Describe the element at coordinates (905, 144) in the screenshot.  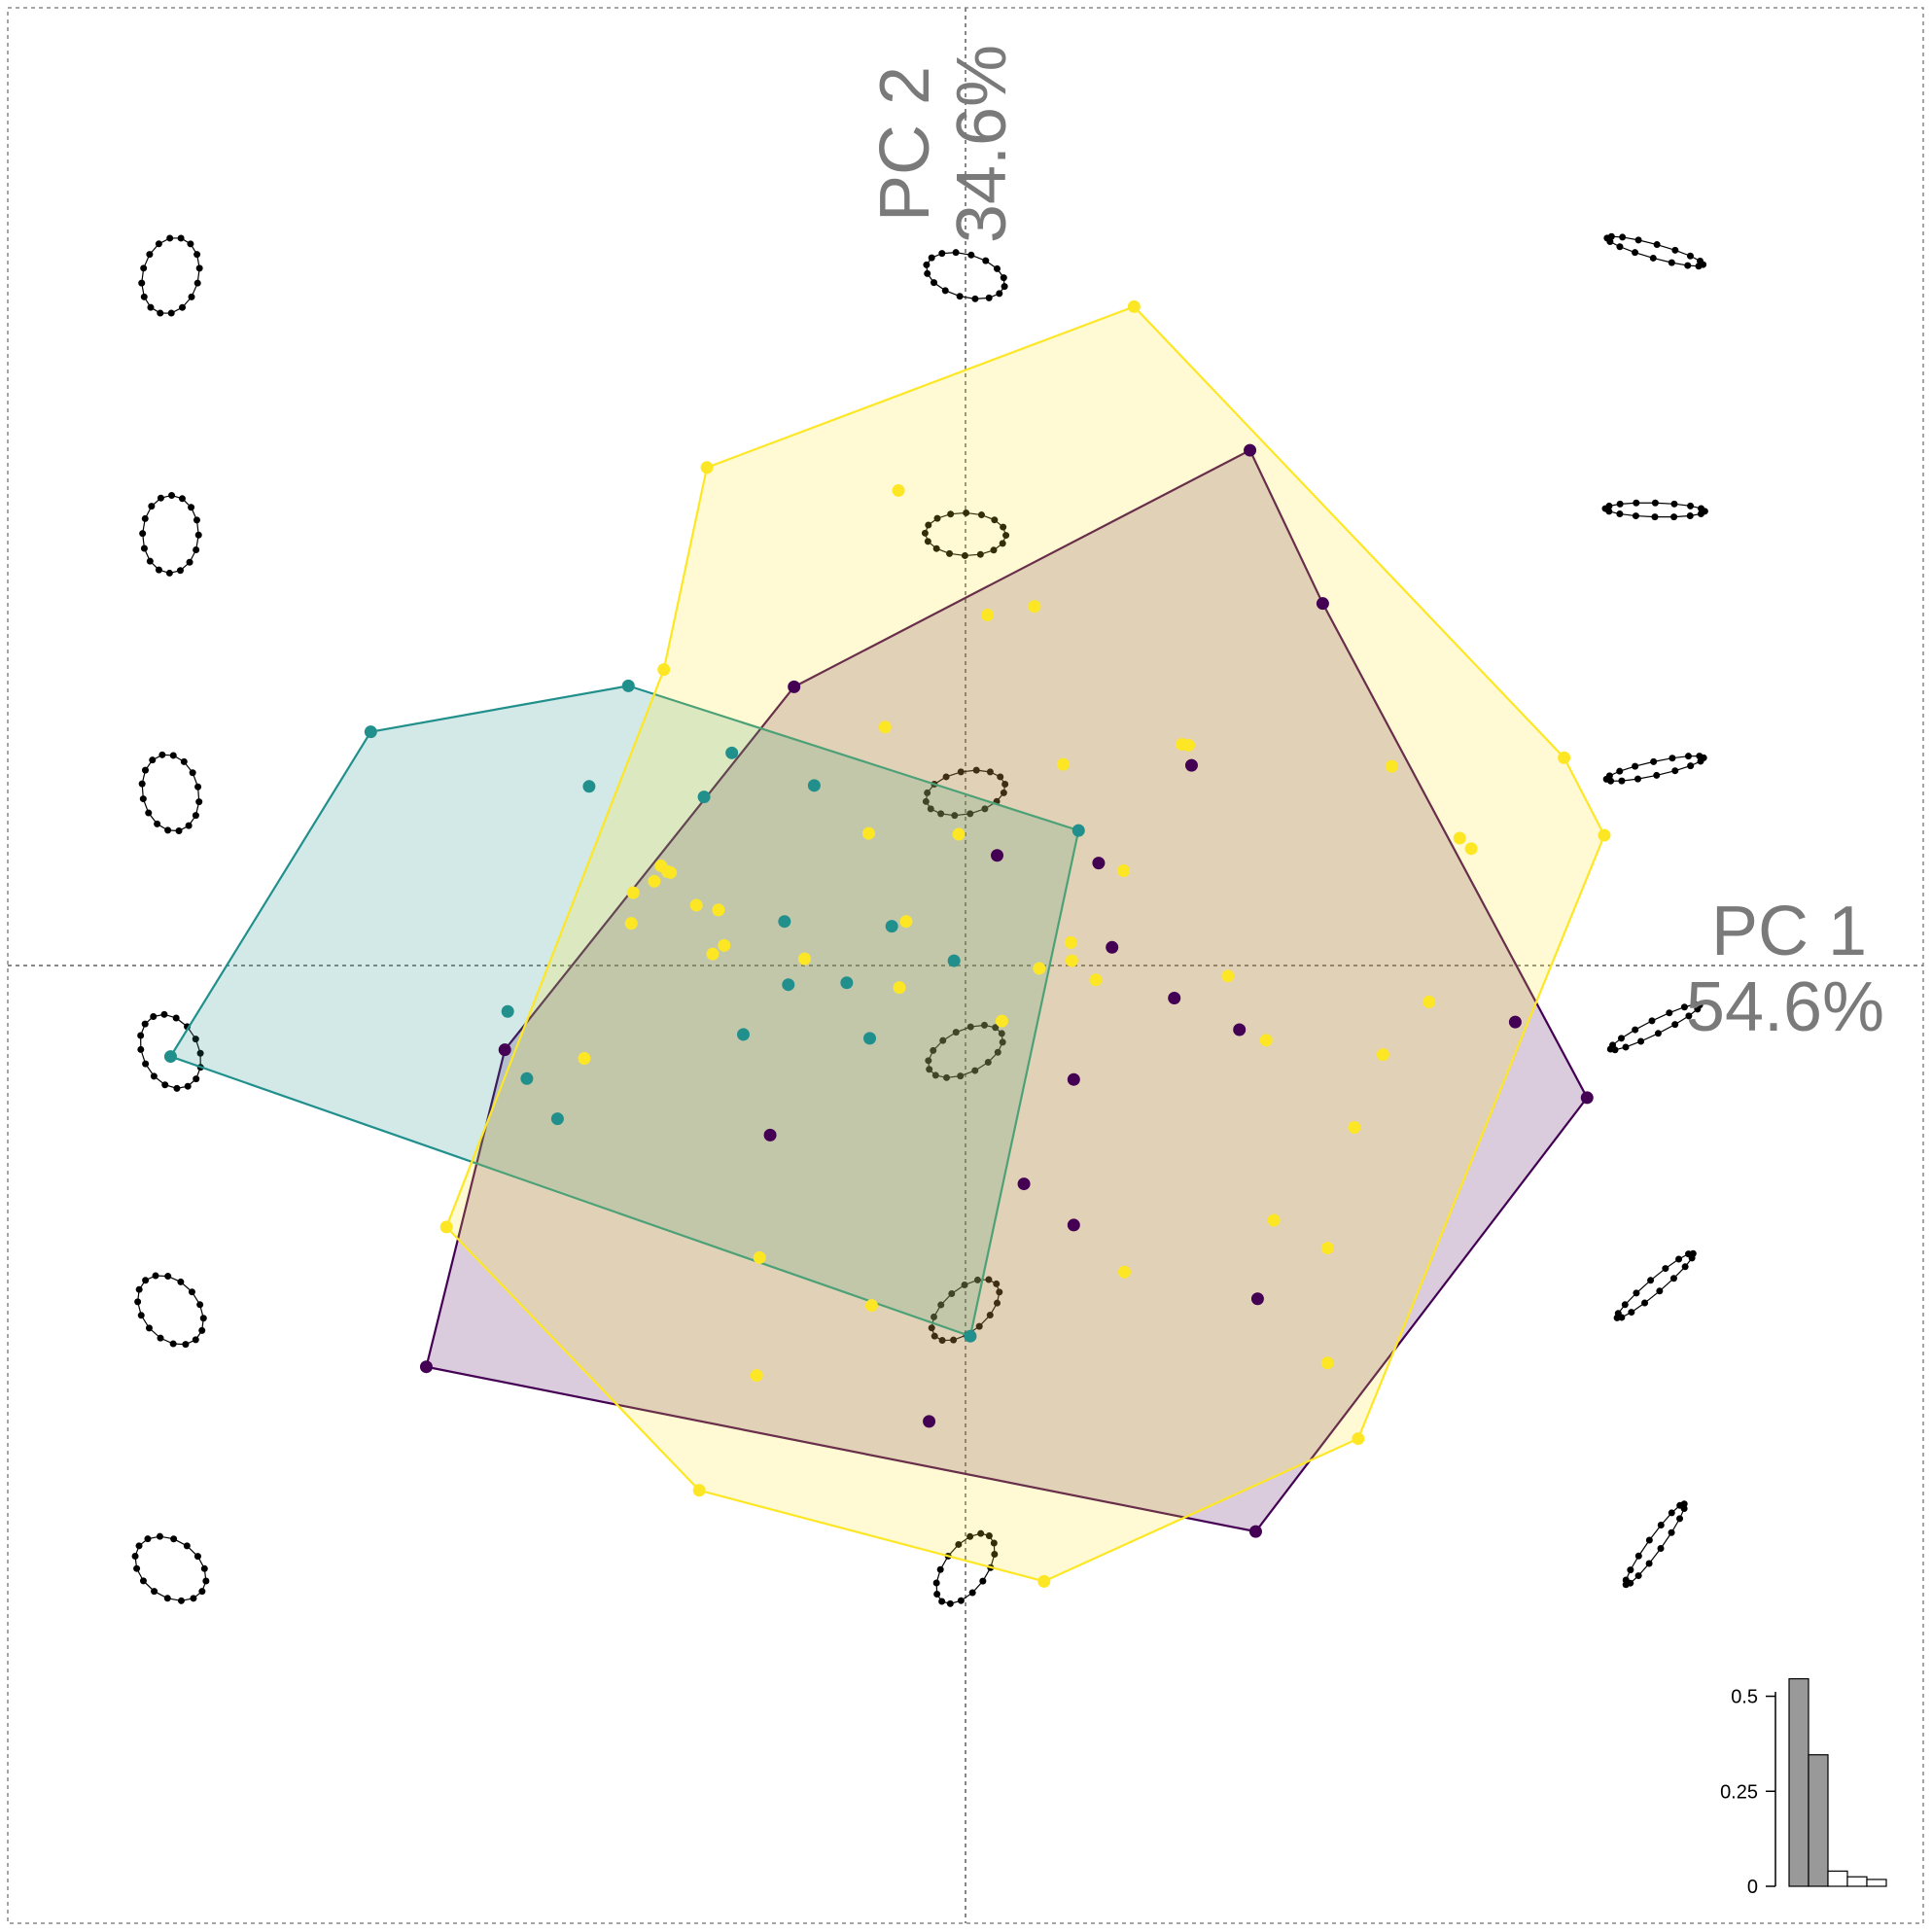
I see `pc2-label: PC 2` at that location.